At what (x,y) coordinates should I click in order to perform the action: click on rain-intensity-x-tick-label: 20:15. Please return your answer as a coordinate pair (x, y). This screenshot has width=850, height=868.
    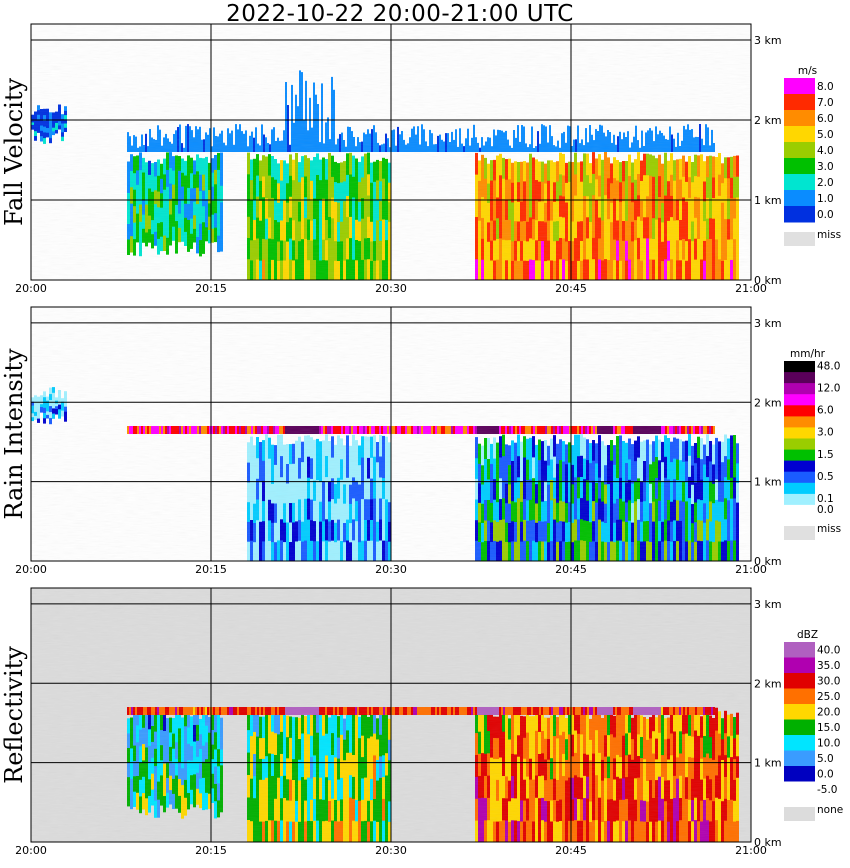
    Looking at the image, I should click on (211, 569).